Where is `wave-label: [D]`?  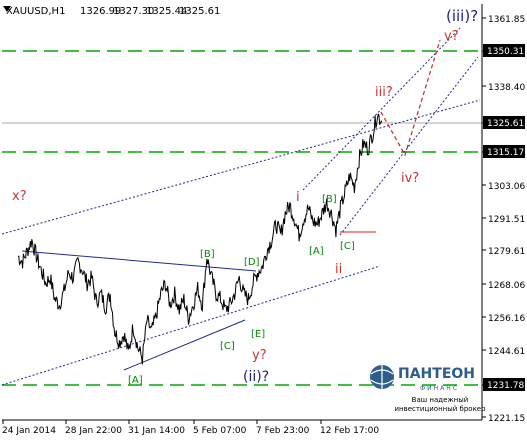
wave-label: [D] is located at coordinates (252, 262).